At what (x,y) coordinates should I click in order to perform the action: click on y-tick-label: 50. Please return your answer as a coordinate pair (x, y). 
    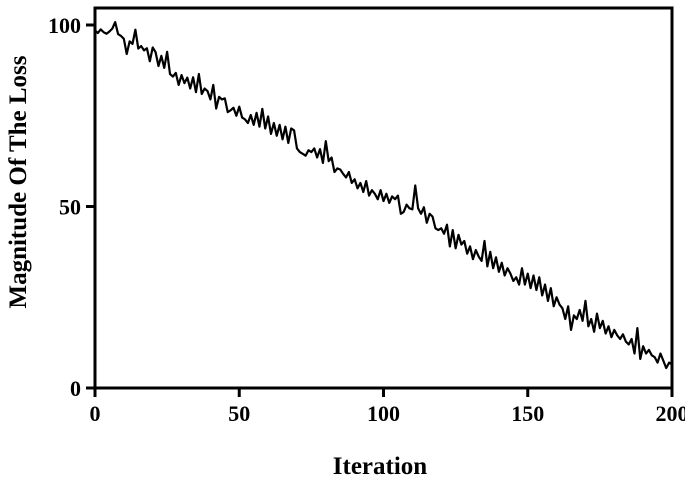
    Looking at the image, I should click on (70, 207).